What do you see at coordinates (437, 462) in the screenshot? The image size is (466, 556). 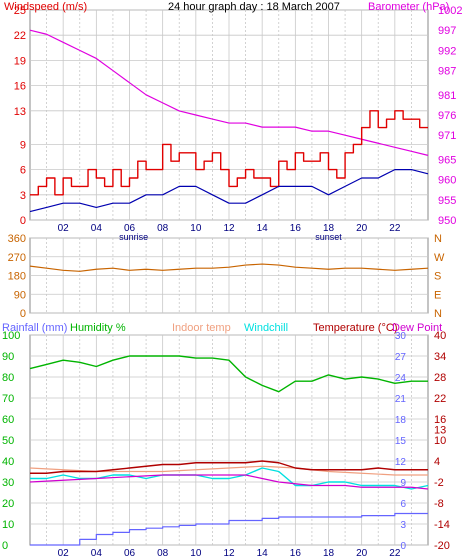 I see `temperature-tick-label: 4` at bounding box center [437, 462].